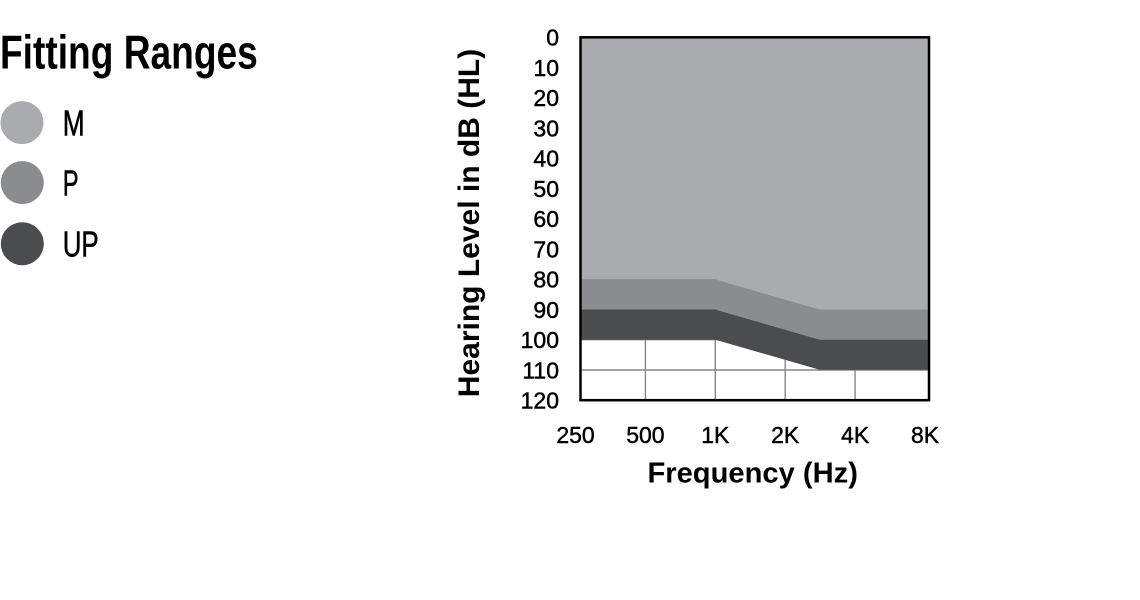 The image size is (1140, 600). I want to click on svg-text: 100, so click(540, 340).